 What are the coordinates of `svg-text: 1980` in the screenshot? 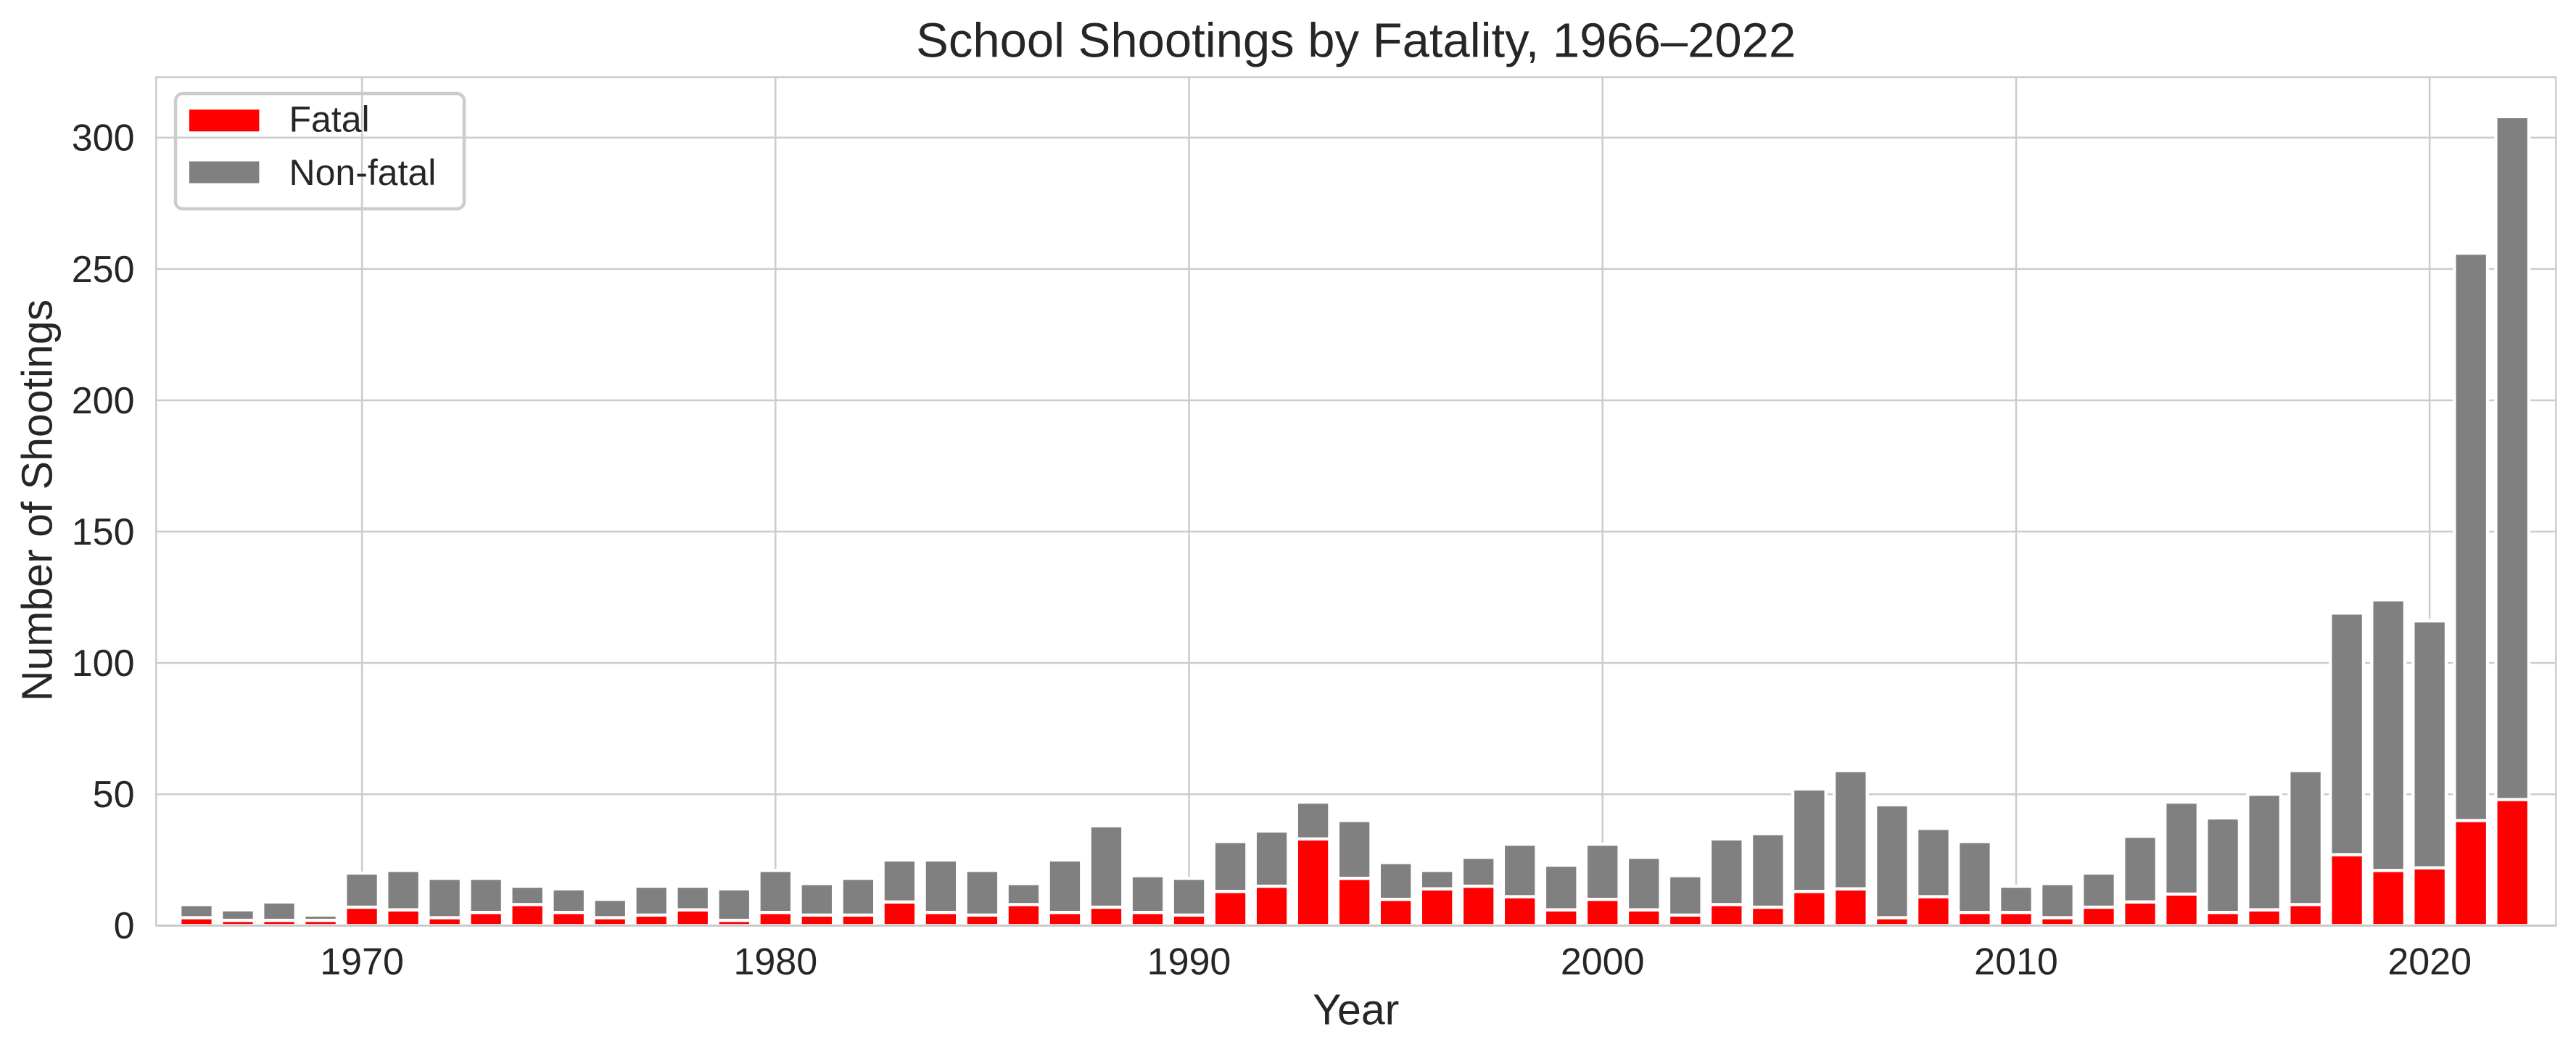 It's located at (775, 962).